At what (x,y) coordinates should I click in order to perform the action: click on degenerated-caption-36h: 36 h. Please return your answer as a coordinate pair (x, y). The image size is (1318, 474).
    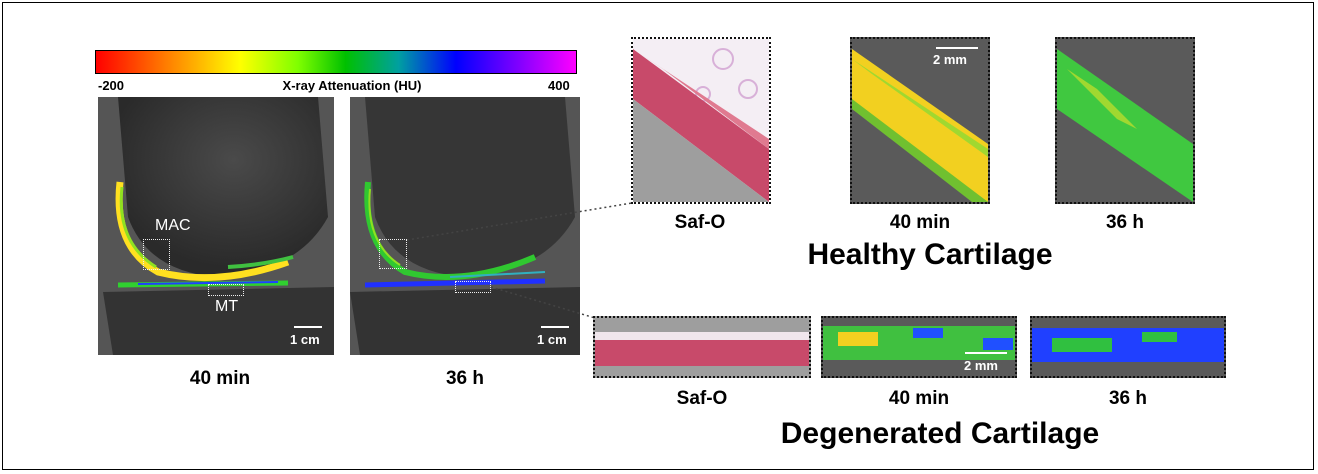
    Looking at the image, I should click on (1128, 398).